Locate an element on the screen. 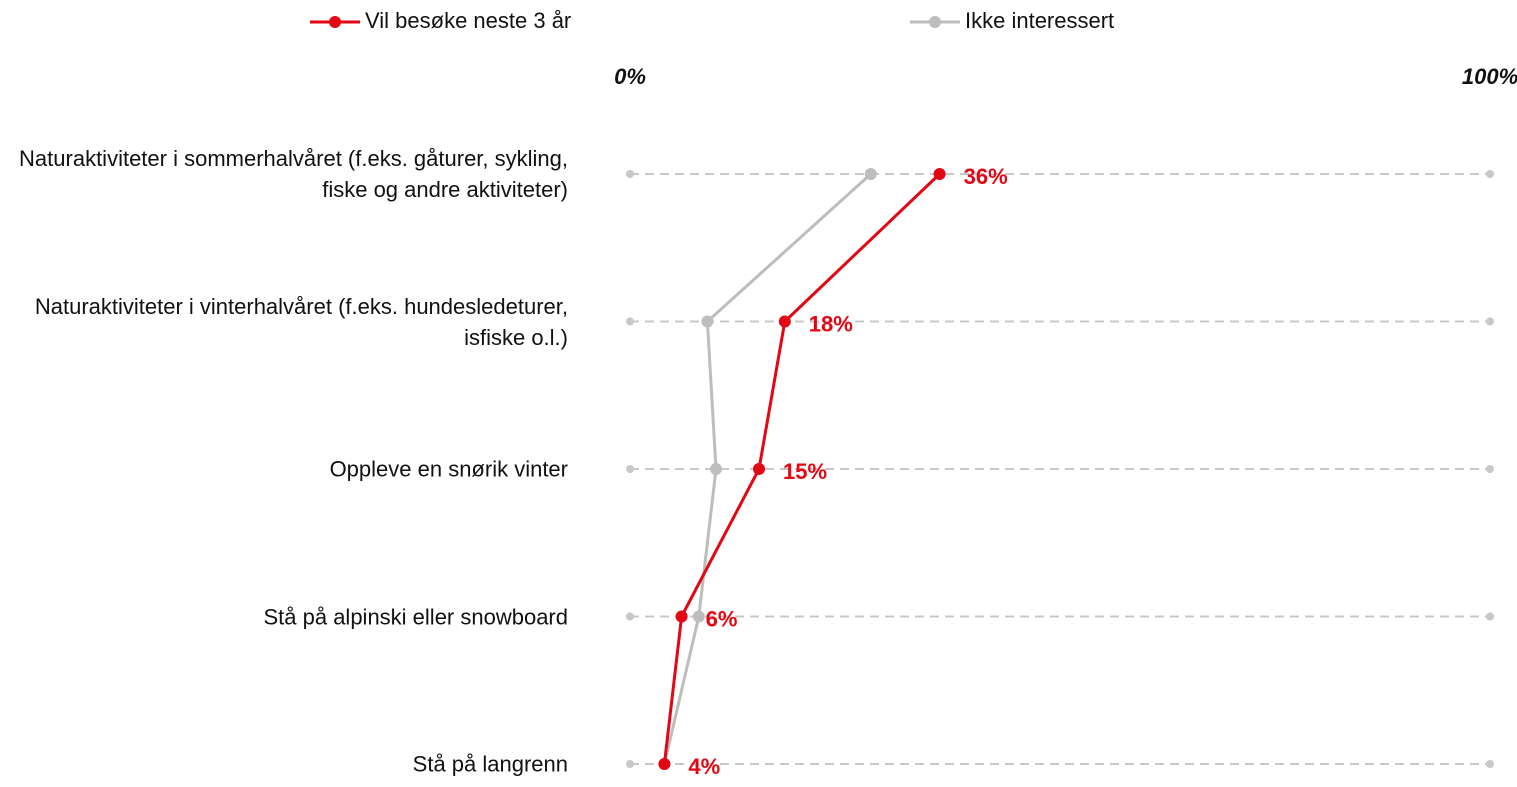 This screenshot has height=787, width=1517. legend-label: Vil besøke neste 3 år is located at coordinates (468, 20).